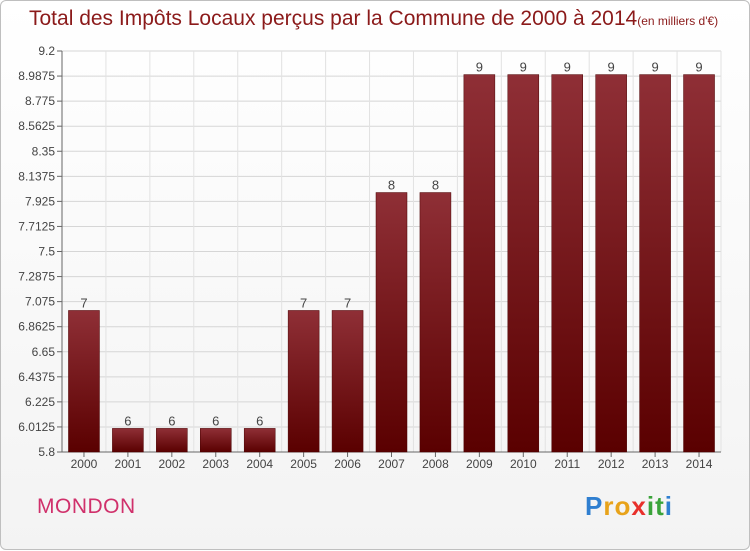 The width and height of the screenshot is (750, 551). What do you see at coordinates (44, 151) in the screenshot?
I see `y-tick-label: 8.35` at bounding box center [44, 151].